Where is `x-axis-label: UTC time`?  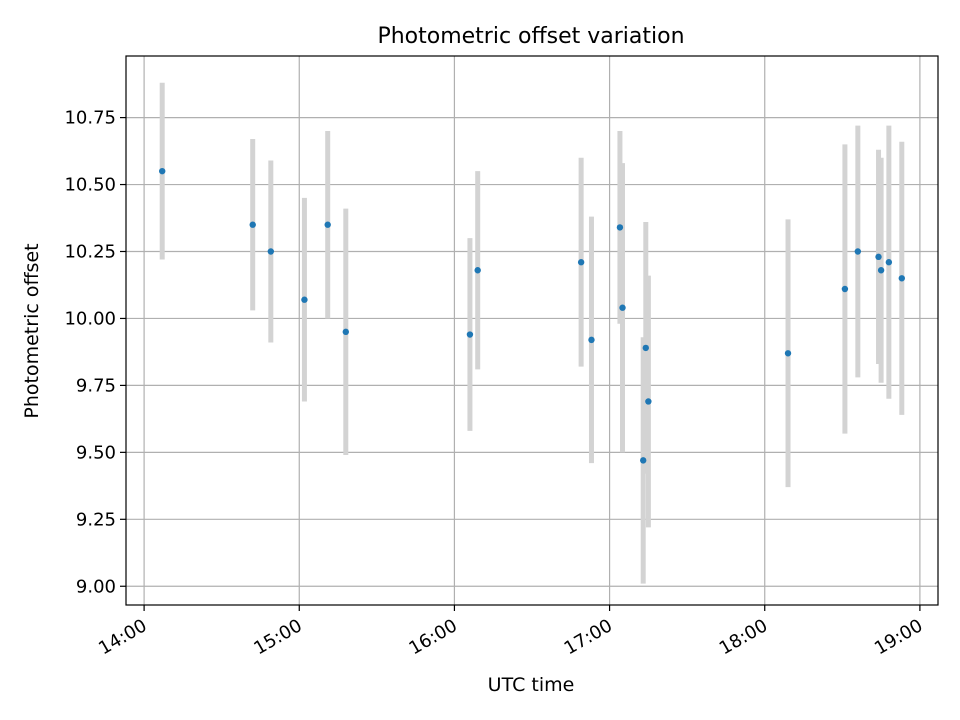 x-axis-label: UTC time is located at coordinates (531, 685).